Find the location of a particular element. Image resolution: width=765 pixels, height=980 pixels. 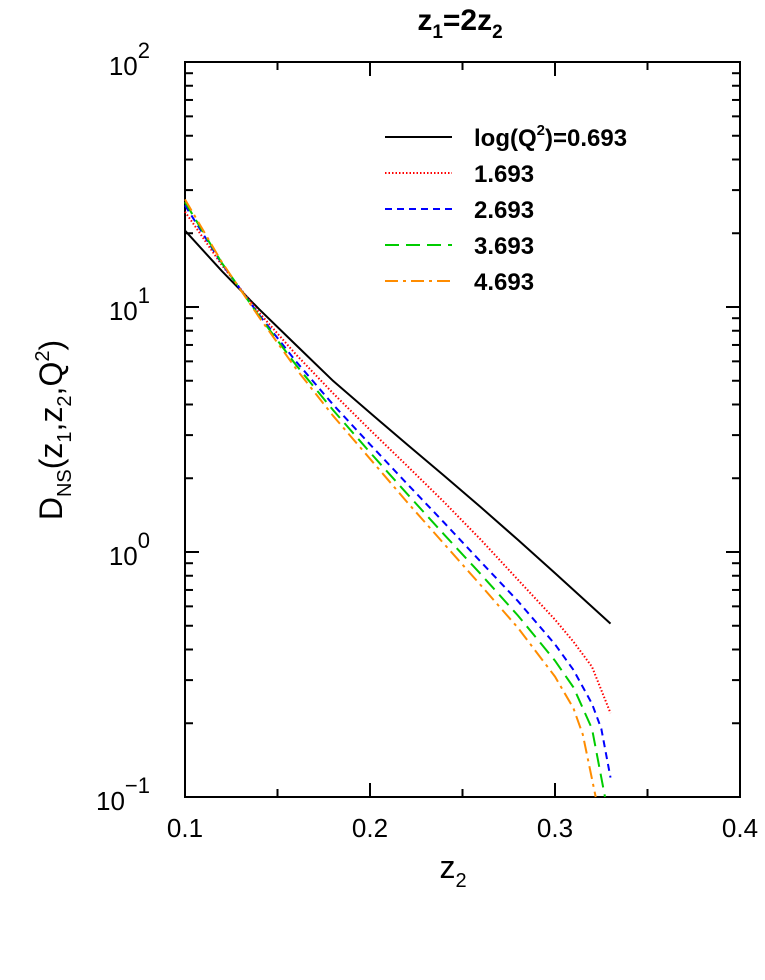

ylabel-mid: ,z is located at coordinates (51, 419).